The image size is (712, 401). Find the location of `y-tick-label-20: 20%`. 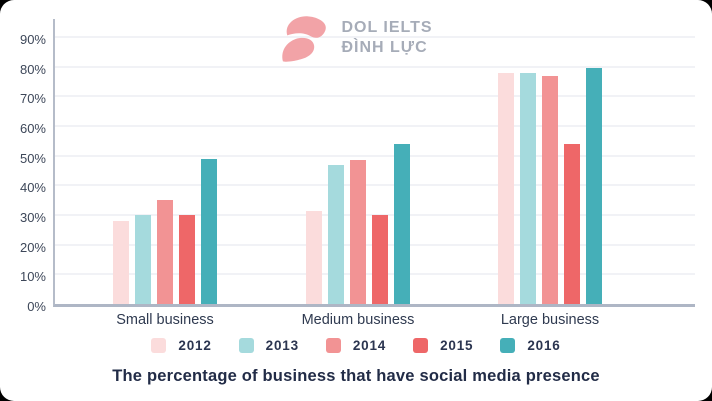

y-tick-label-20: 20% is located at coordinates (32, 247).